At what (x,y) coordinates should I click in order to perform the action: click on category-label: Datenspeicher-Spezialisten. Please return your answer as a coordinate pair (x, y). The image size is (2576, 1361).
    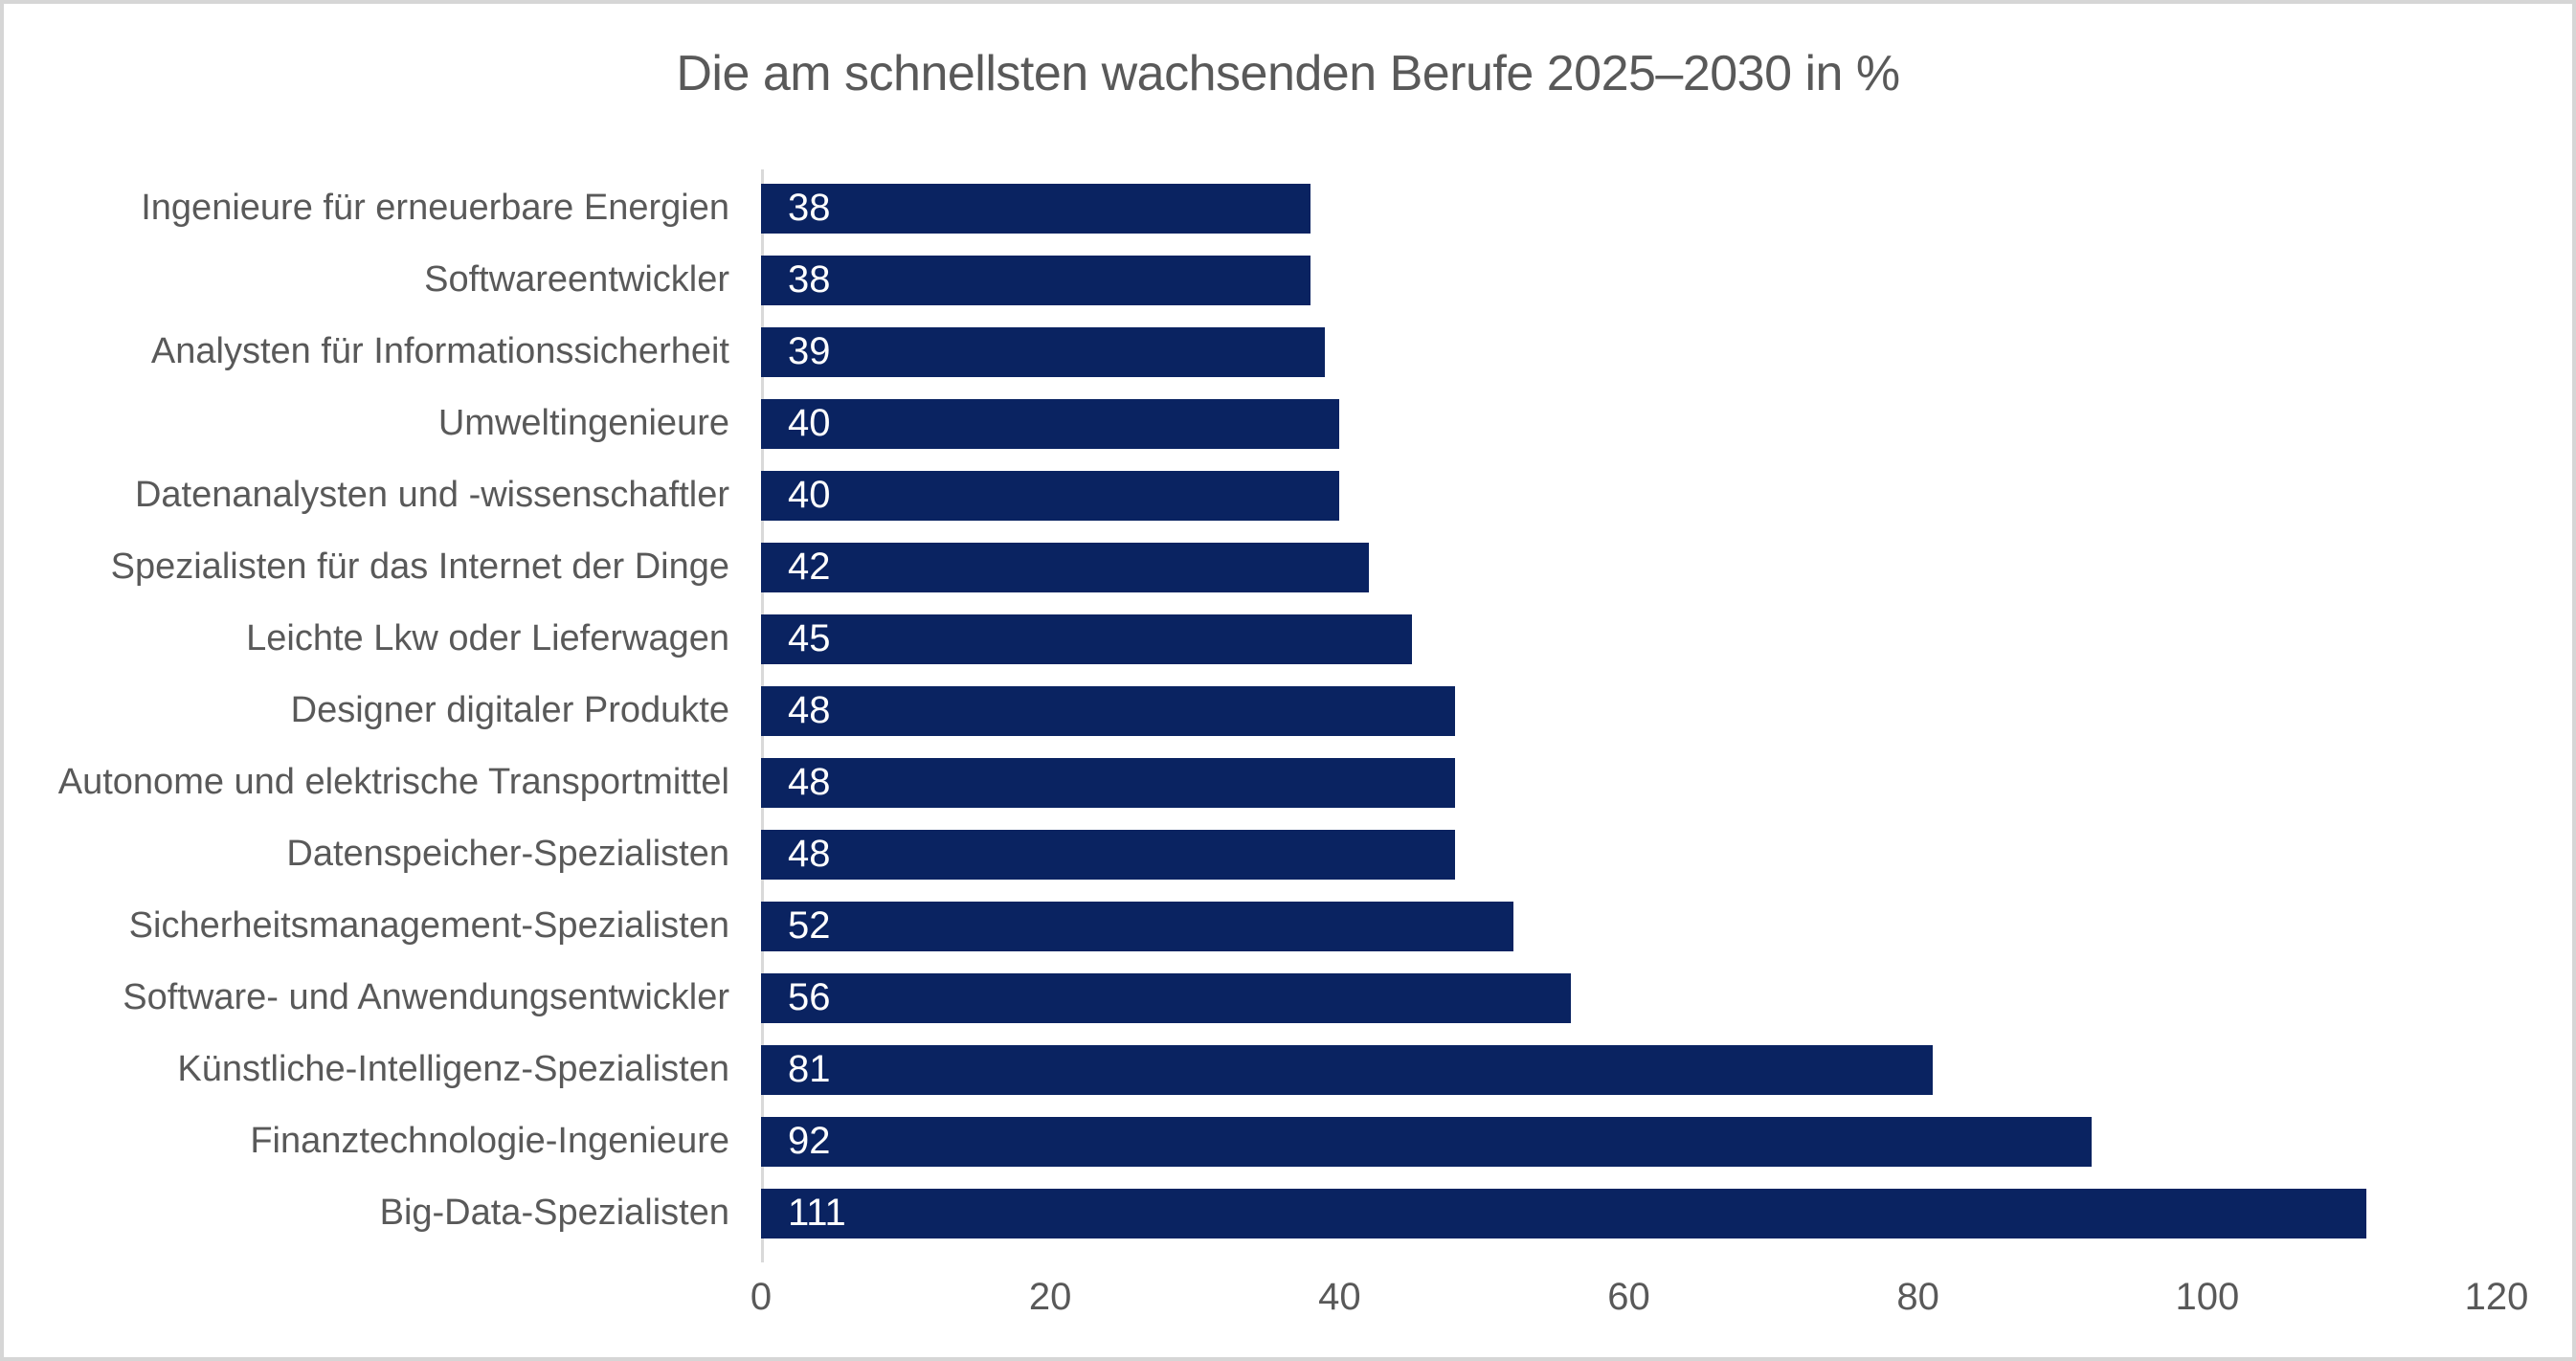
    Looking at the image, I should click on (507, 854).